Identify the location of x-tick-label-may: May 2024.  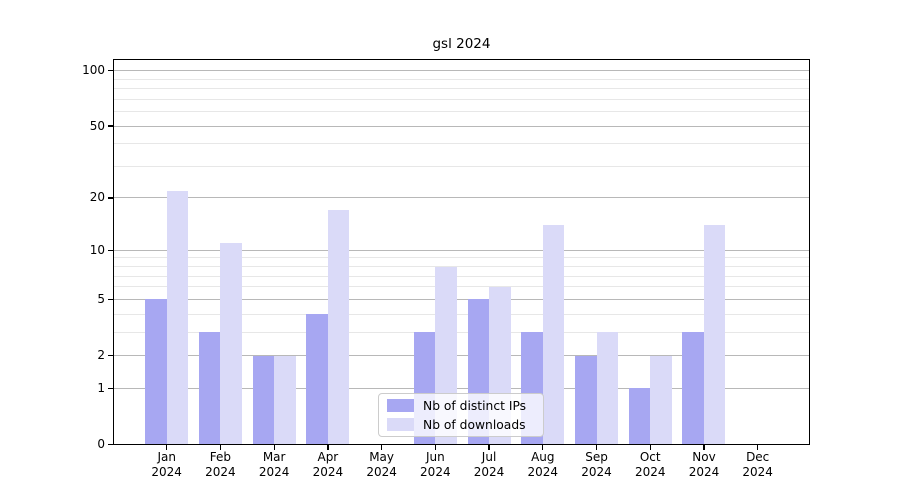
(382, 465).